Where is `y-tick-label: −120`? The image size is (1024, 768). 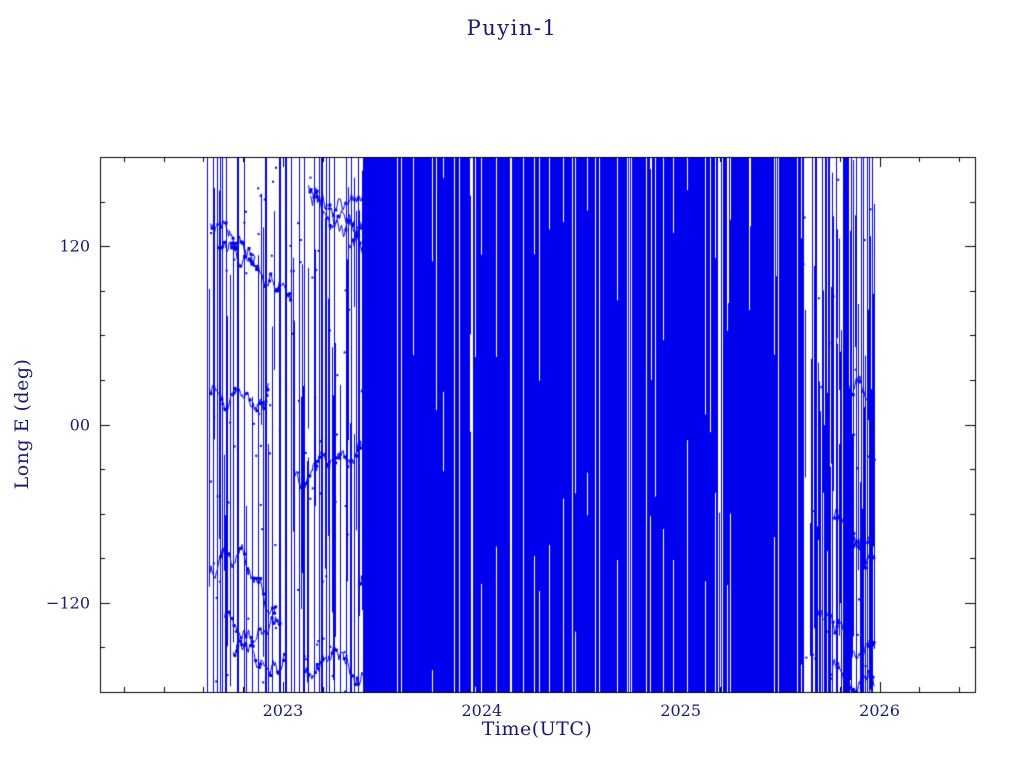
y-tick-label: −120 is located at coordinates (68, 603).